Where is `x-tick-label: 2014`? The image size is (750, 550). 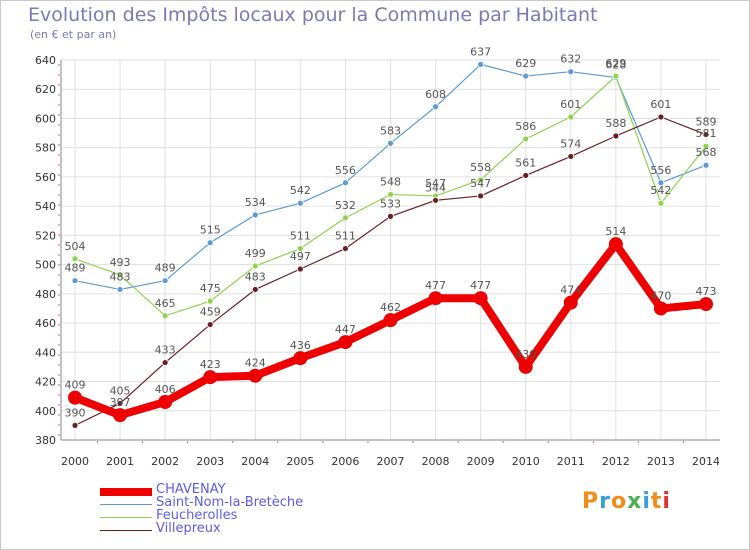 x-tick-label: 2014 is located at coordinates (706, 461).